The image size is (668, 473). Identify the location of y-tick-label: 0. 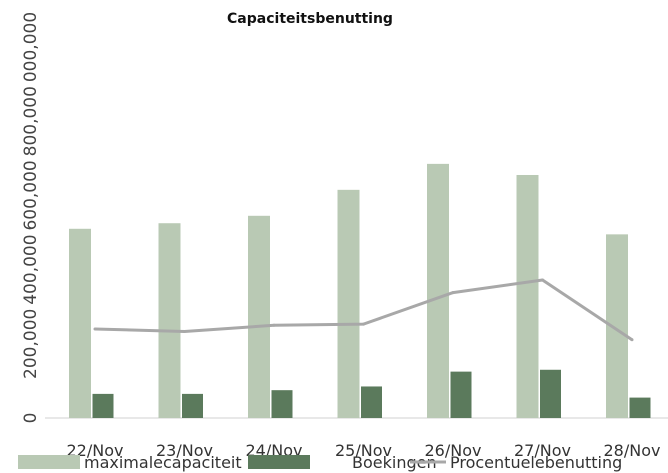
(31, 418).